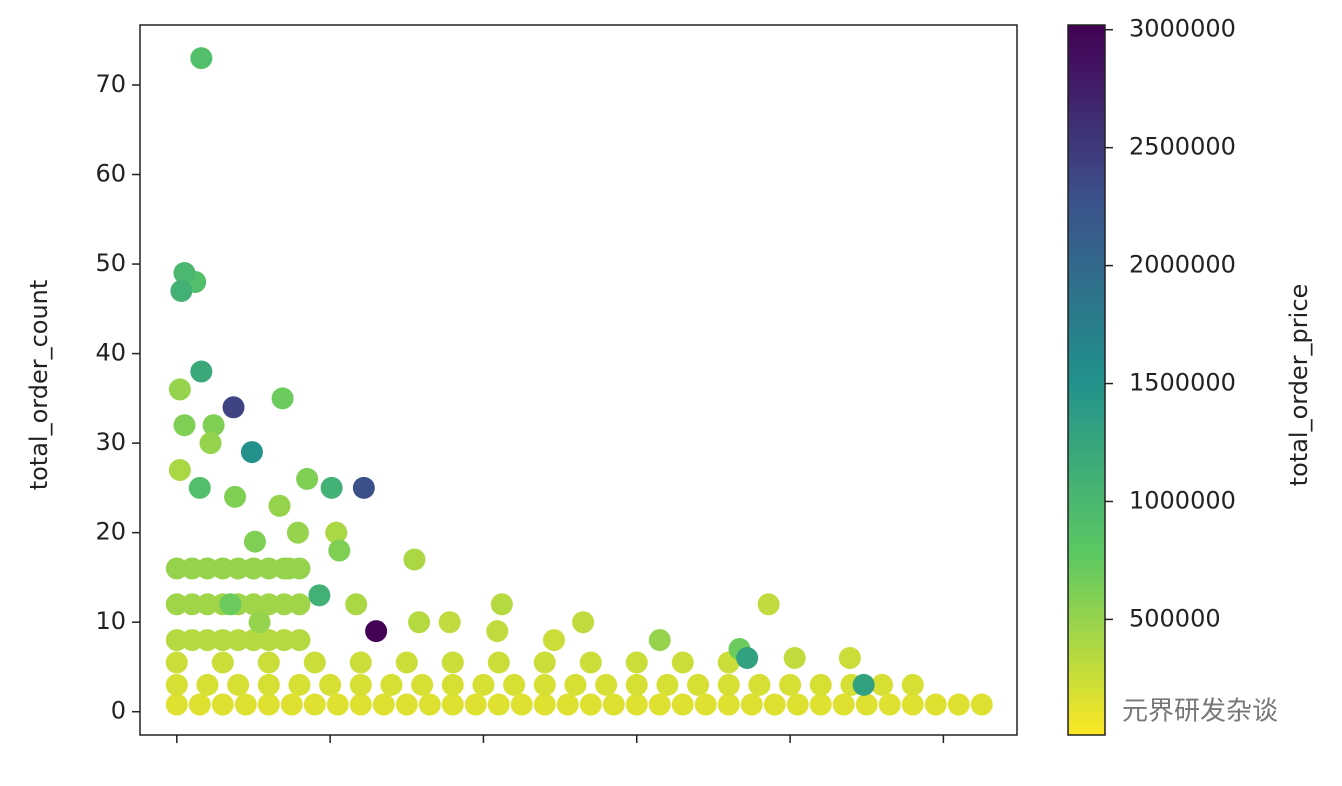  I want to click on colorbar-tick-label: 2500000, so click(1182, 147).